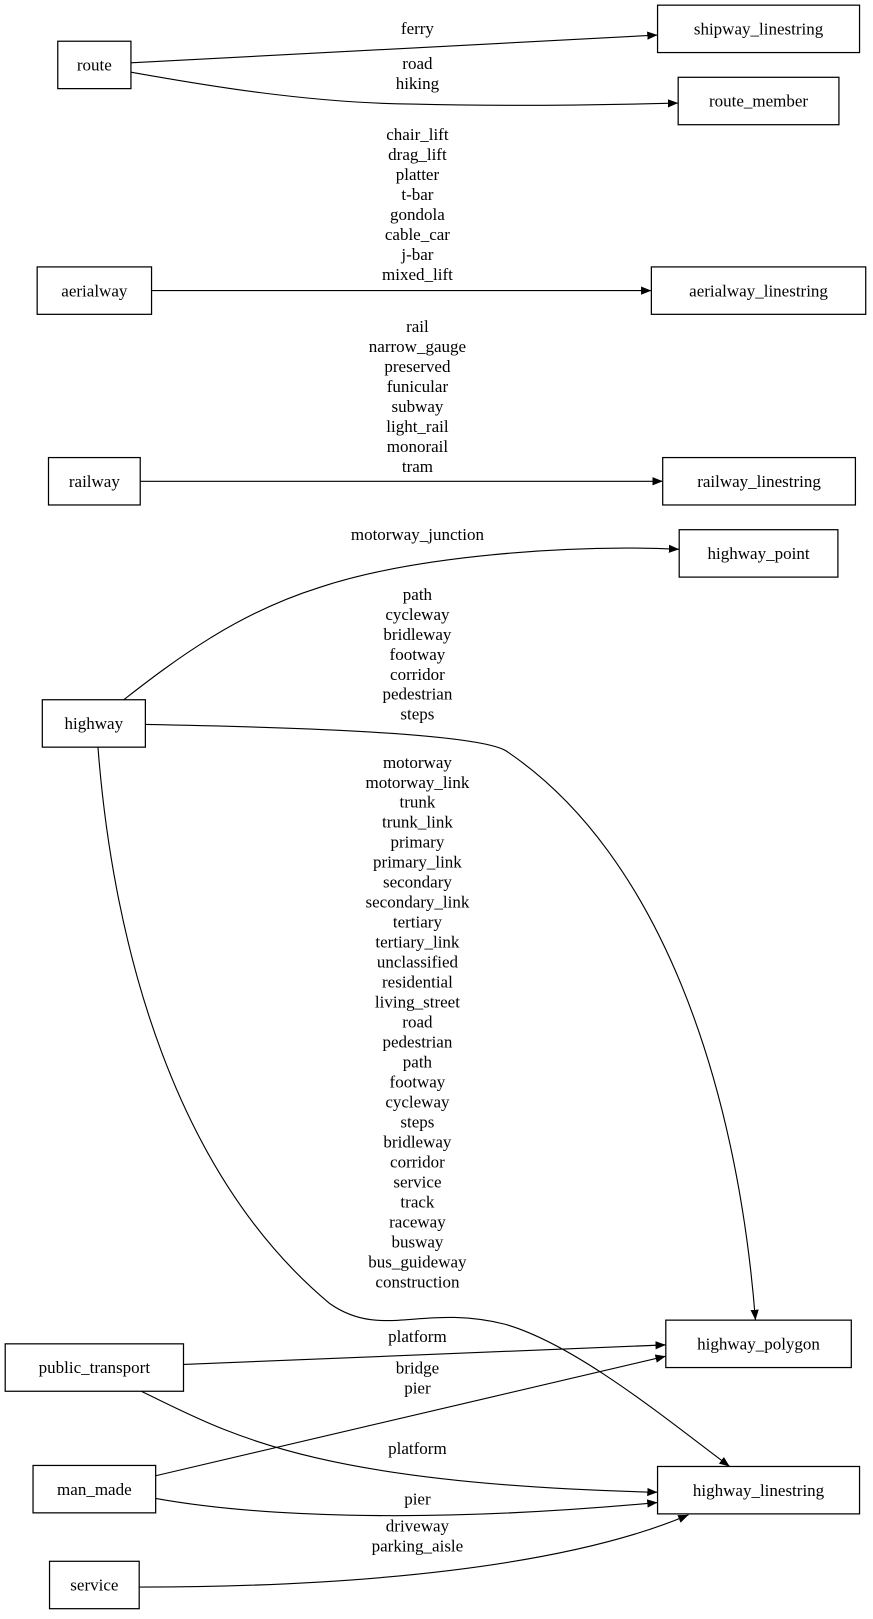 The image size is (873, 1619). I want to click on node-label: highway, so click(94, 723).